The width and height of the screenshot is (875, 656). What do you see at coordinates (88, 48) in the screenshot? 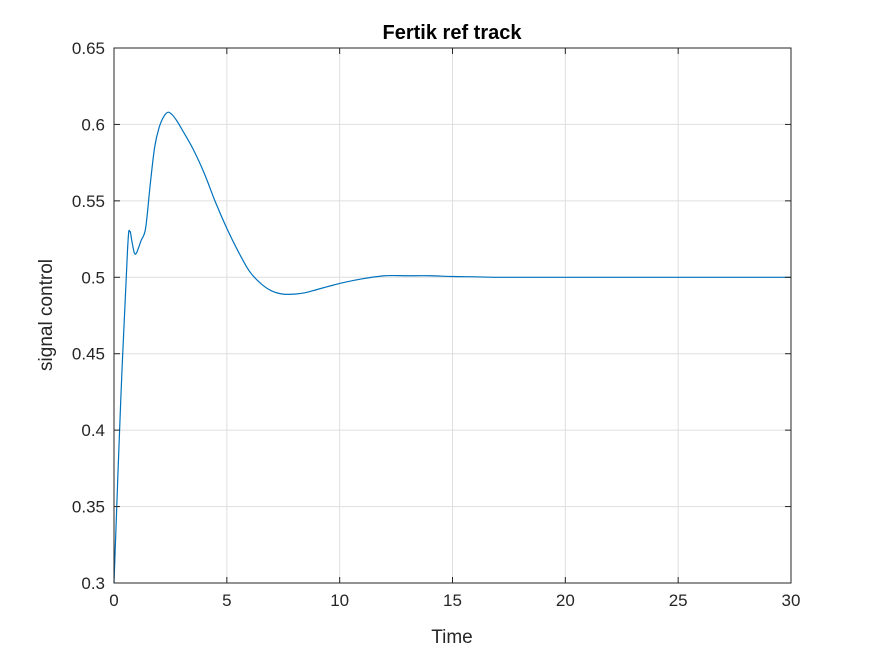
I see `y-tick-label: 0.65` at bounding box center [88, 48].